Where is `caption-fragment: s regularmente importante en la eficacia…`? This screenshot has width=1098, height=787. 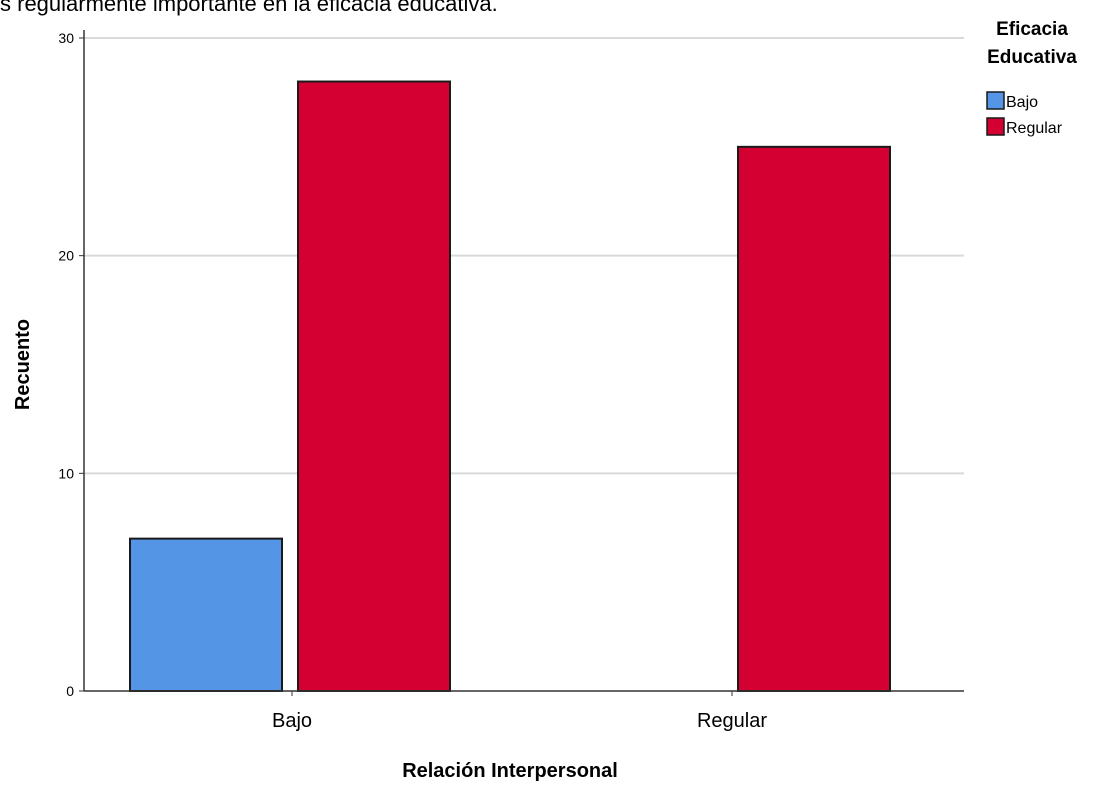 caption-fragment: s regularmente importante en la eficacia… is located at coordinates (249, 8).